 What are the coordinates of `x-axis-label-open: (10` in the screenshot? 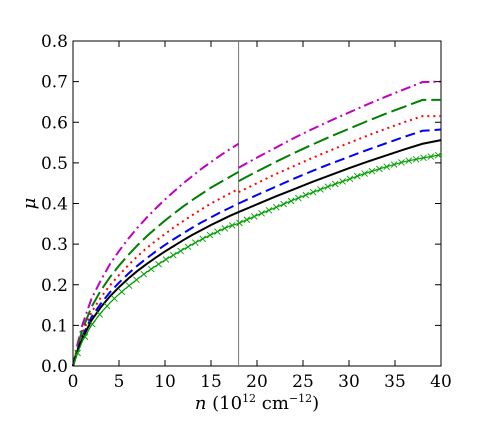 It's located at (224, 403).